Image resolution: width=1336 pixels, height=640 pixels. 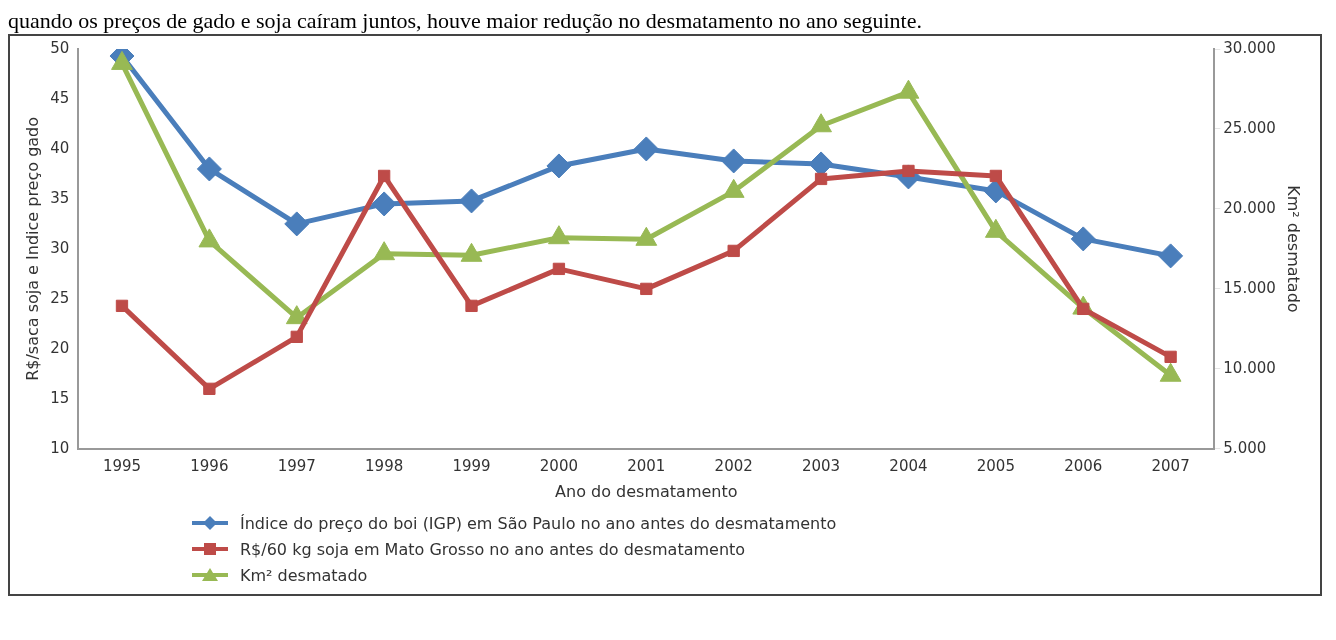 What do you see at coordinates (384, 465) in the screenshot?
I see `x-tick-label: 1998` at bounding box center [384, 465].